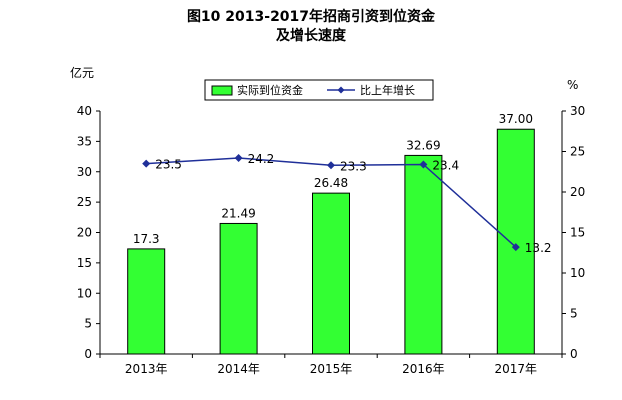  I want to click on legend-line-marker, so click(341, 90).